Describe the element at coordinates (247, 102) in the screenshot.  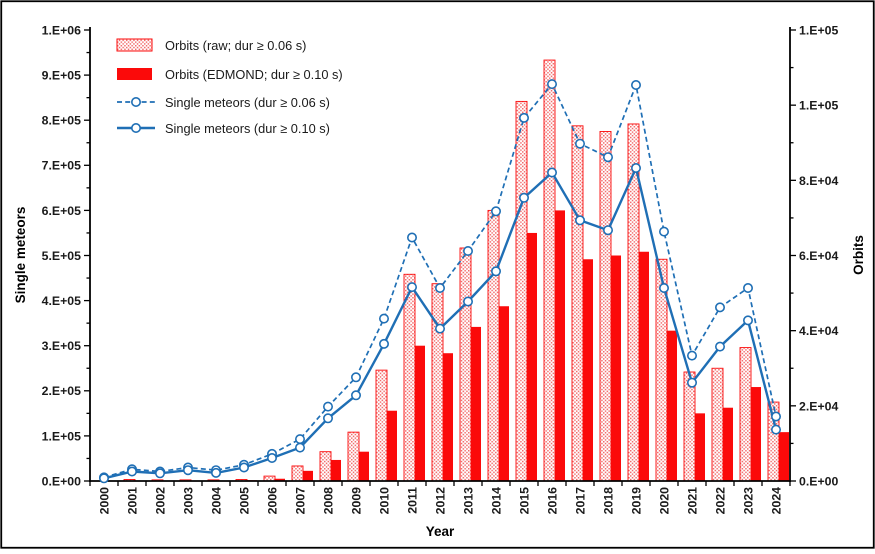
I see `legend-label: Single meteors (dur ≥ 0.06 s)` at that location.